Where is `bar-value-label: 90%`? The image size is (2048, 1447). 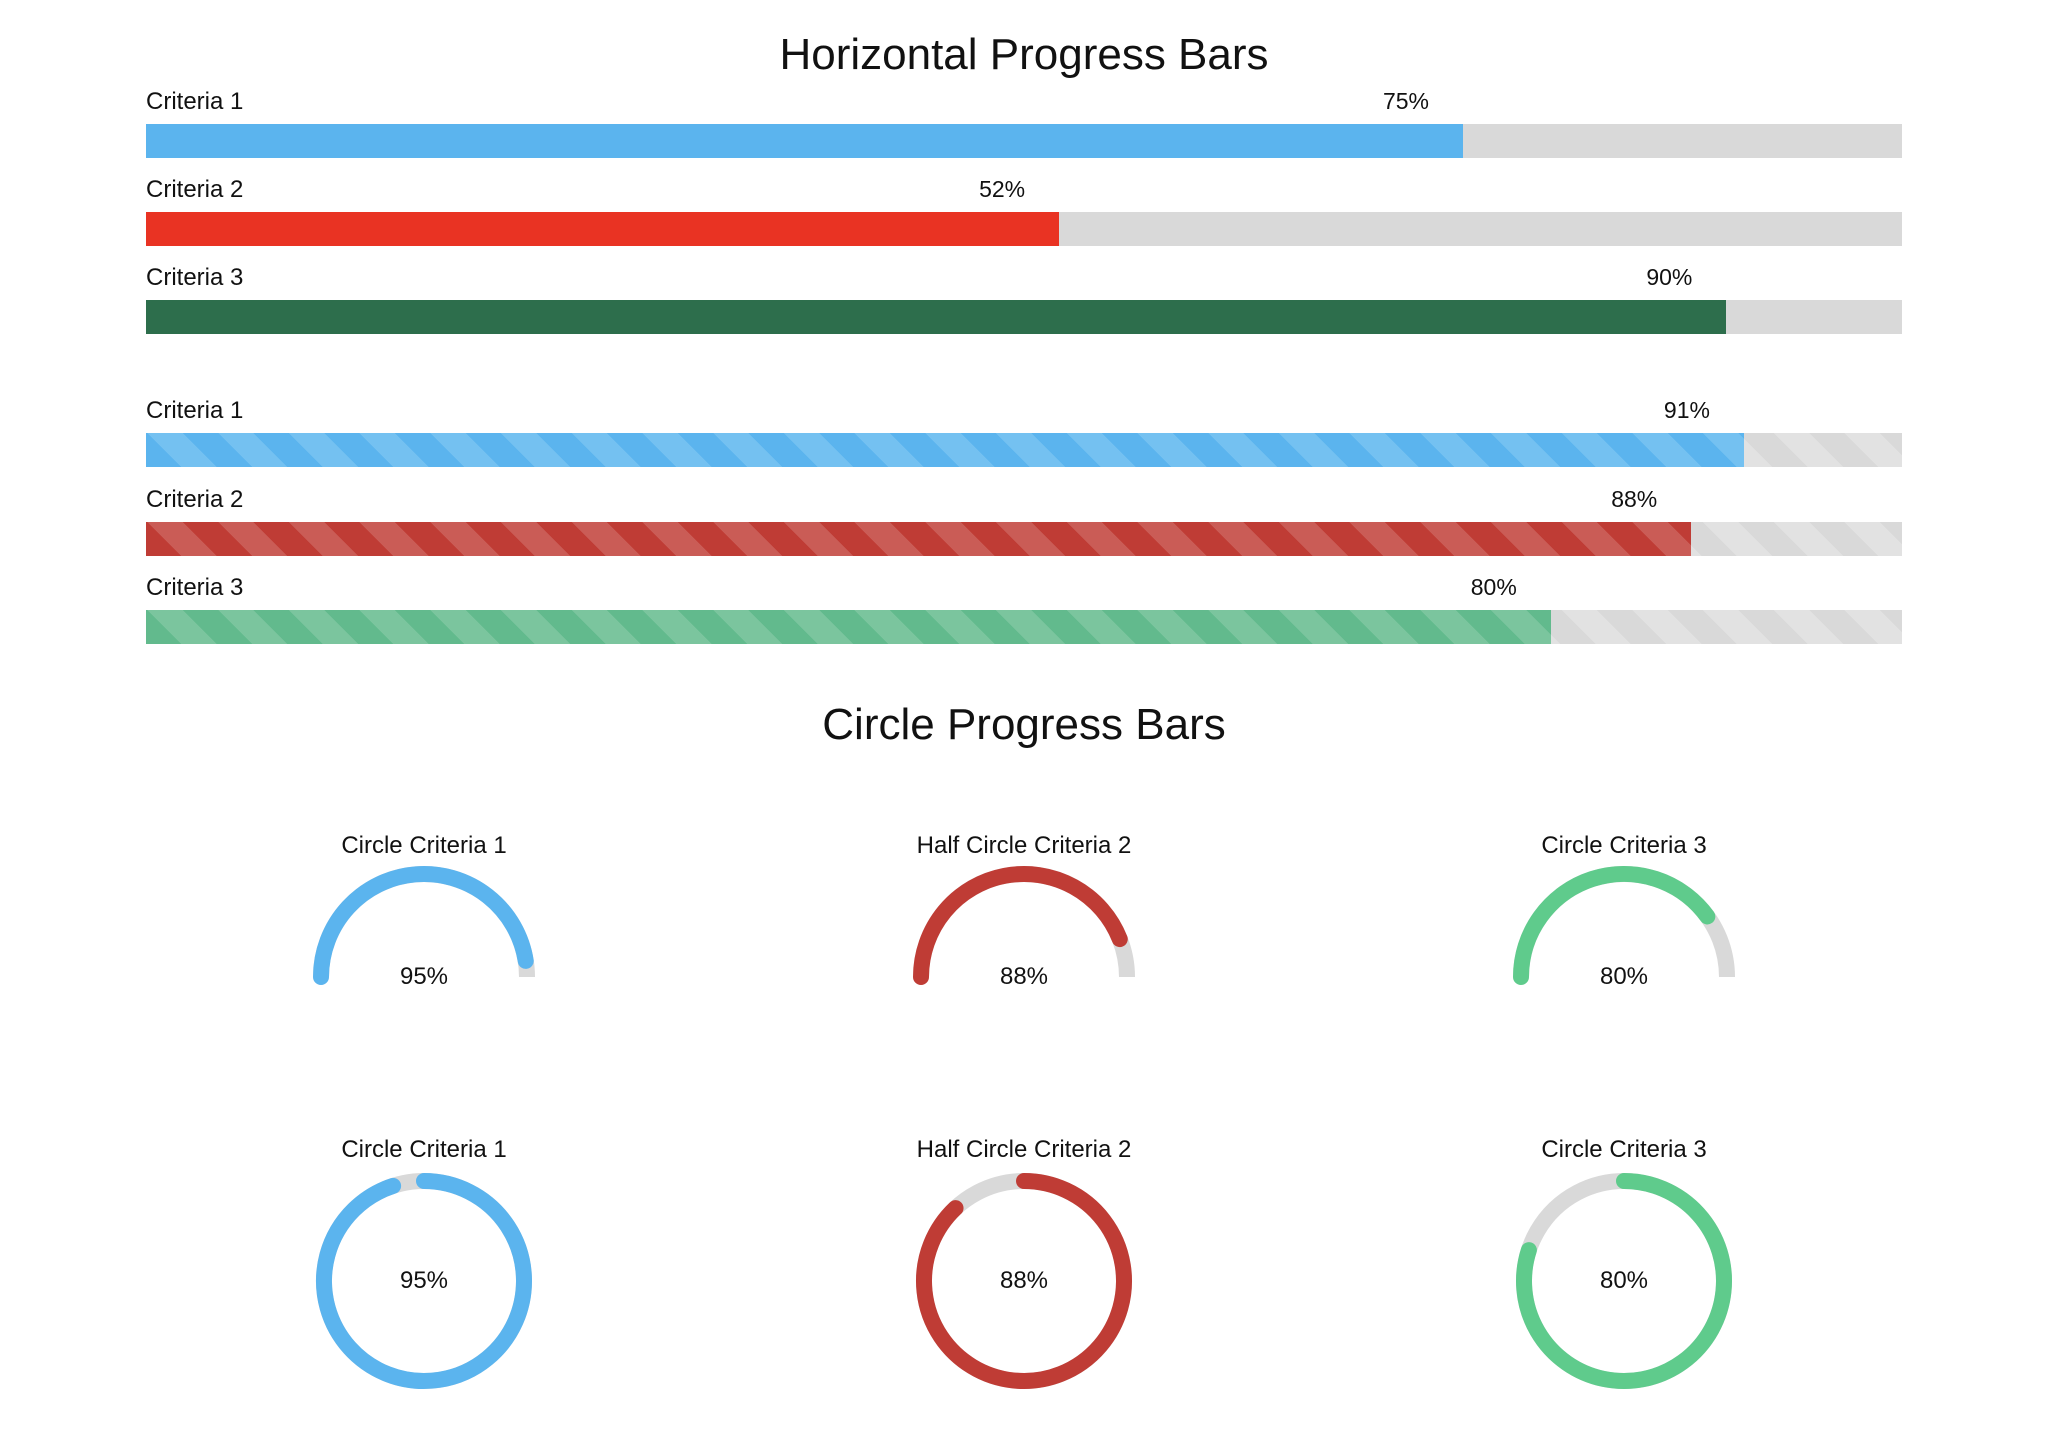
bar-value-label: 90% is located at coordinates (1669, 277).